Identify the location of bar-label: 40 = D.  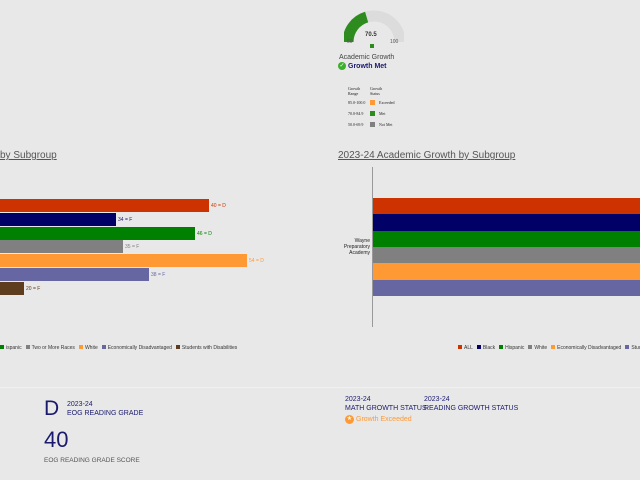
(218, 206).